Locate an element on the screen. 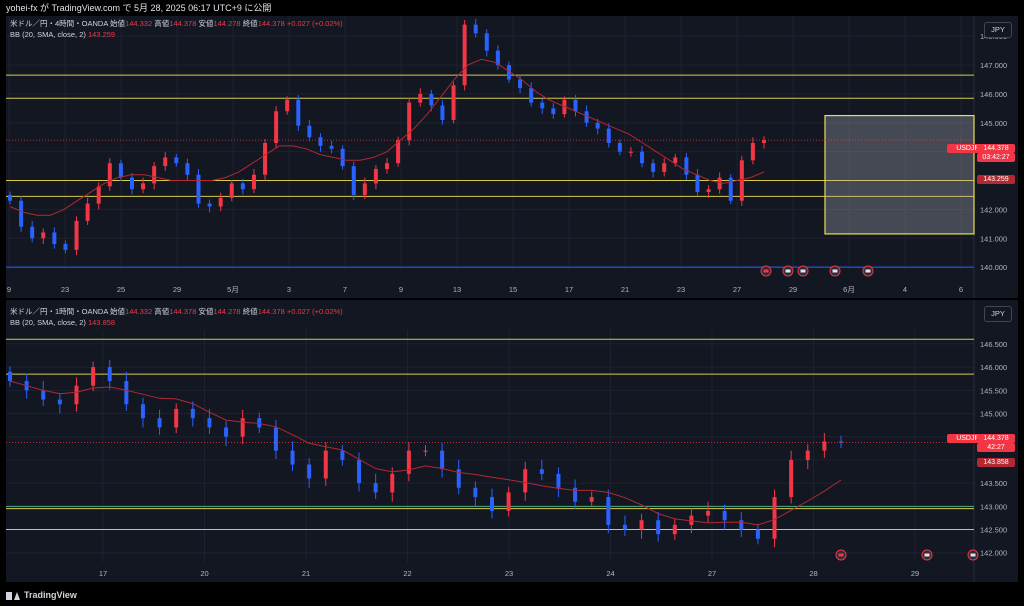 This screenshot has height=606, width=1024. tradingview-logo: TradingView is located at coordinates (41, 595).